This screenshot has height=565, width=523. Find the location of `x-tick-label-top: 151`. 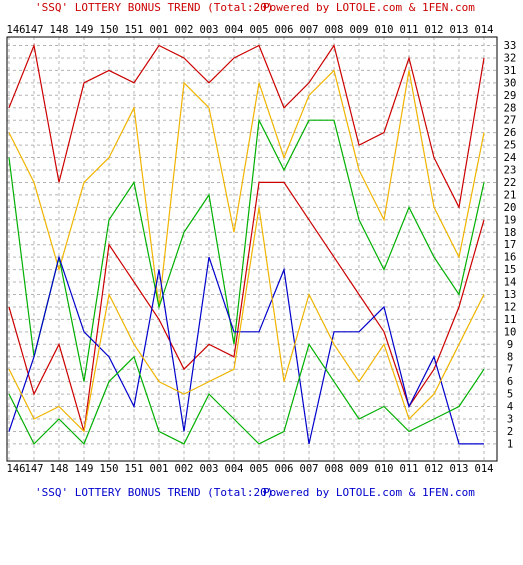

x-tick-label-top: 151 is located at coordinates (134, 30).